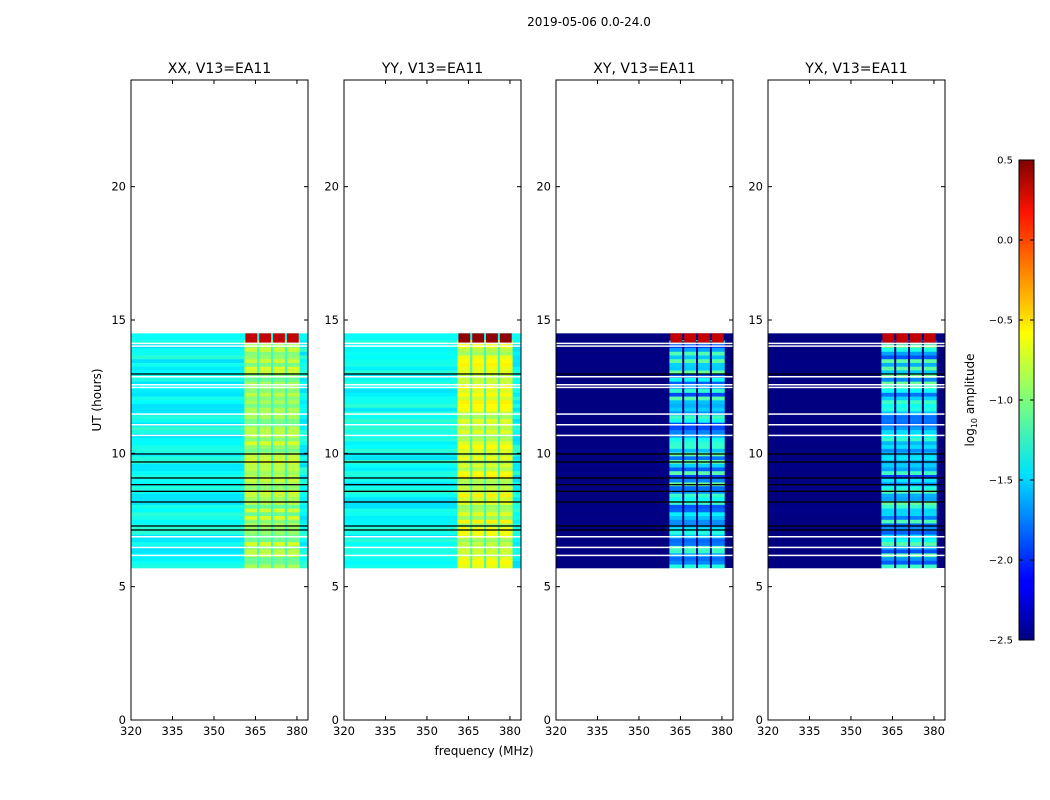 The height and width of the screenshot is (800, 1050). I want to click on panel-title: YY, V13=EA11, so click(432, 69).